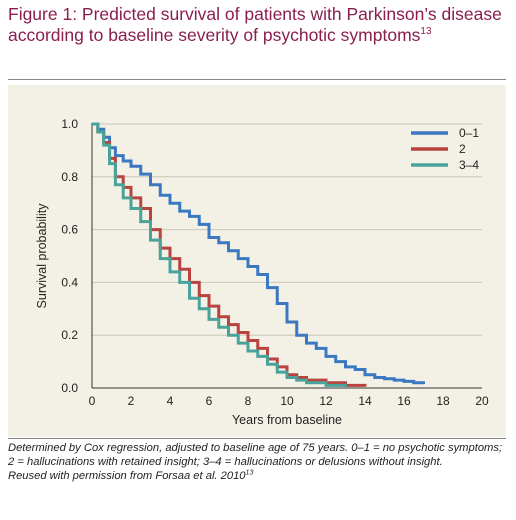 The width and height of the screenshot is (516, 520). Describe the element at coordinates (469, 133) in the screenshot. I see `legend-label-1: 0–1` at that location.